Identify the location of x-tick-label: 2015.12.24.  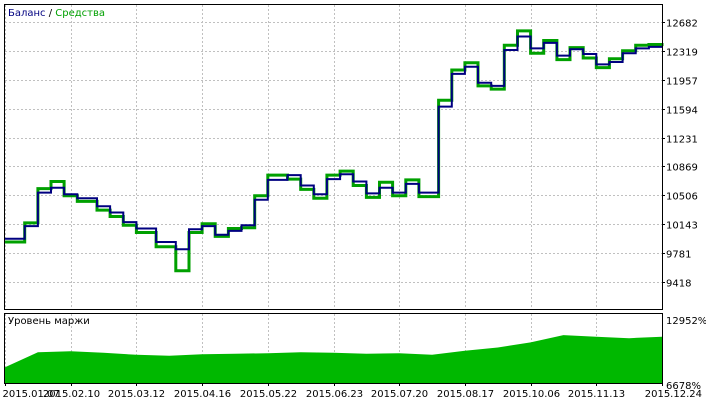
(673, 394).